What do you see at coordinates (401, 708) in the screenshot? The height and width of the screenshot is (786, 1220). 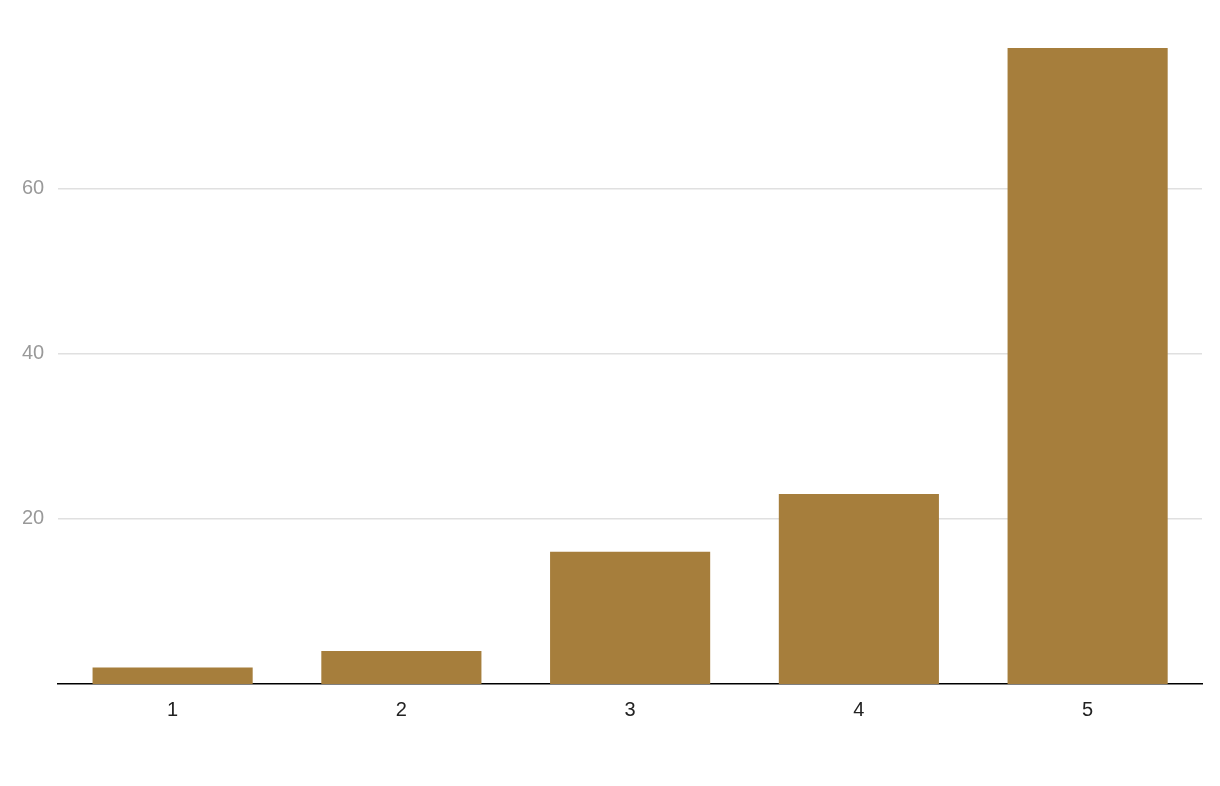 I see `x-tick-label: 2` at bounding box center [401, 708].